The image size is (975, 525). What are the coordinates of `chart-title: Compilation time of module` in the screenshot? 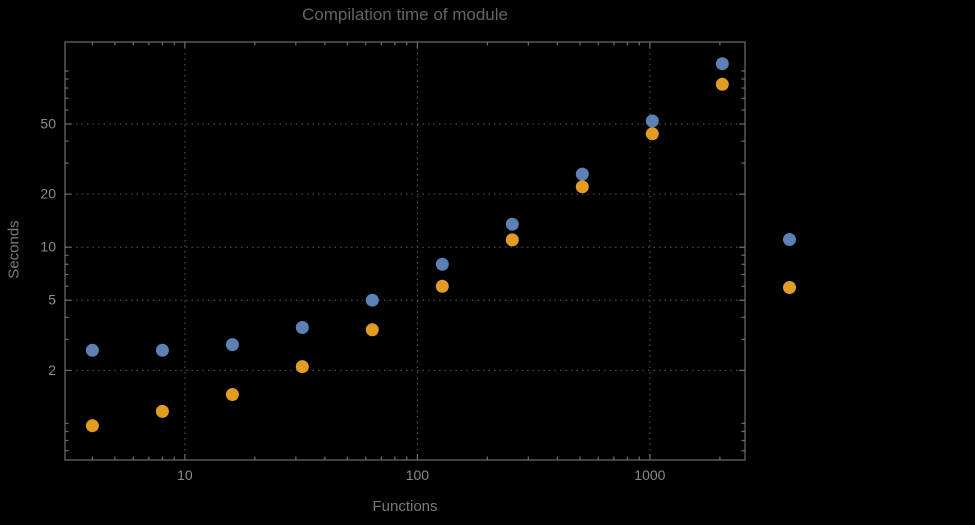 It's located at (405, 14).